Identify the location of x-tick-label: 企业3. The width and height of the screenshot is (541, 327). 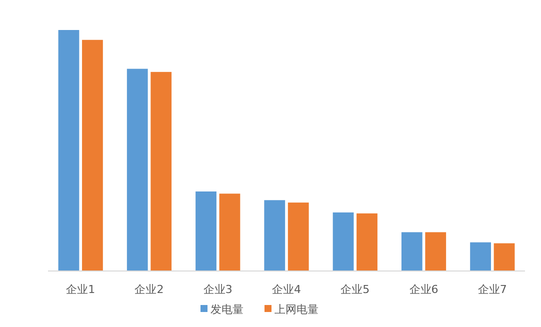
(217, 289).